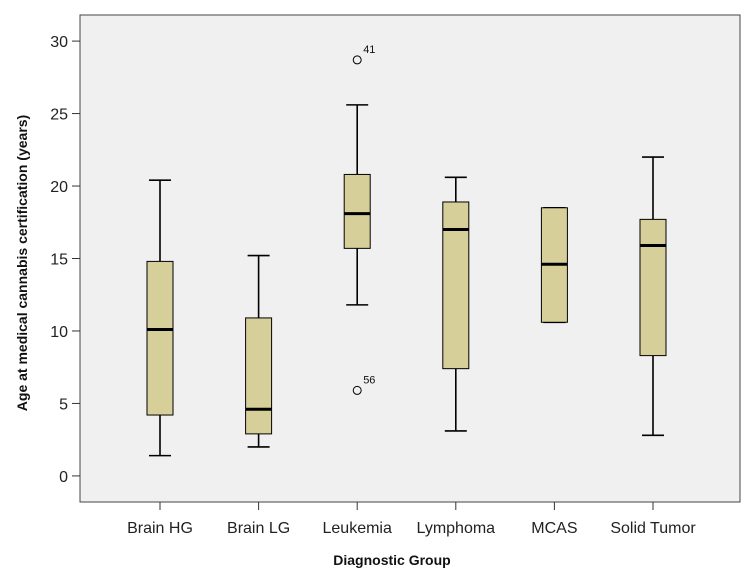 The width and height of the screenshot is (756, 582). Describe the element at coordinates (63, 477) in the screenshot. I see `y-tick-label: 0` at that location.